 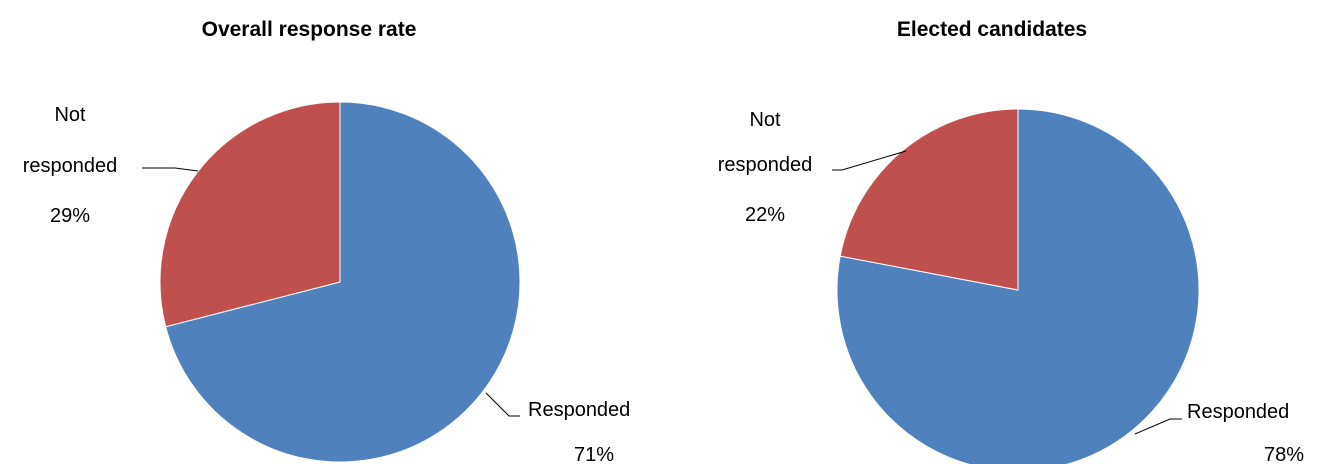 What do you see at coordinates (765, 215) in the screenshot?
I see `slice-pct-not-responded: 22%` at bounding box center [765, 215].